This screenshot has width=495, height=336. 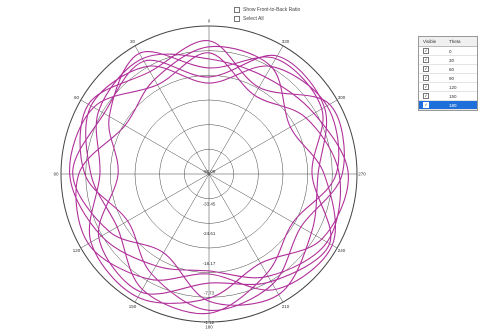 I want to click on table-row: ✓ 0, so click(x=448, y=51).